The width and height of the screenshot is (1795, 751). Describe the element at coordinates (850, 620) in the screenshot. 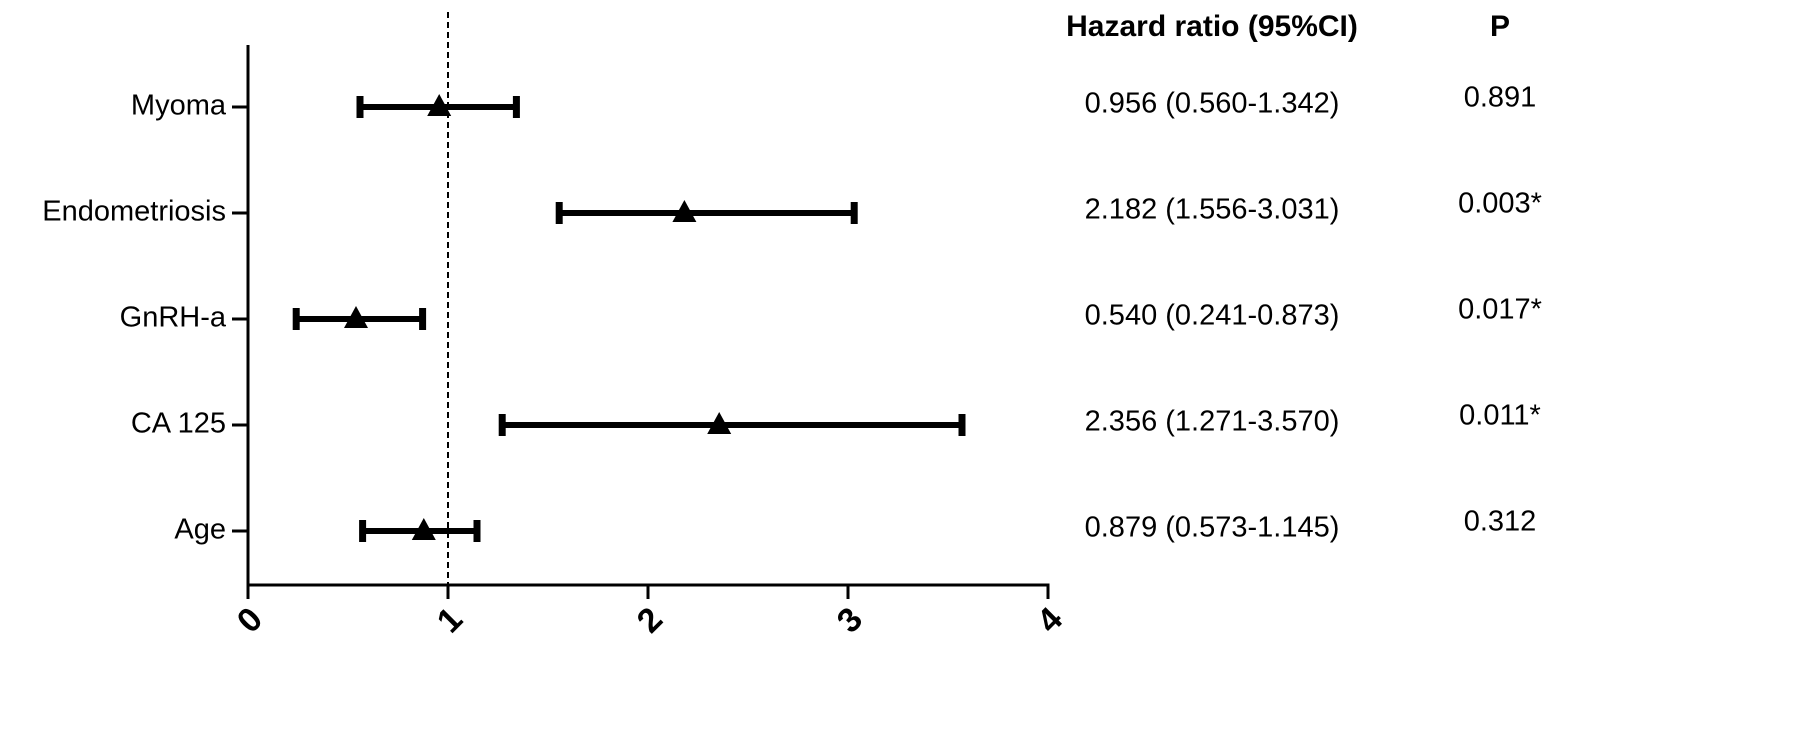

I see `x-tick-label: 3` at that location.